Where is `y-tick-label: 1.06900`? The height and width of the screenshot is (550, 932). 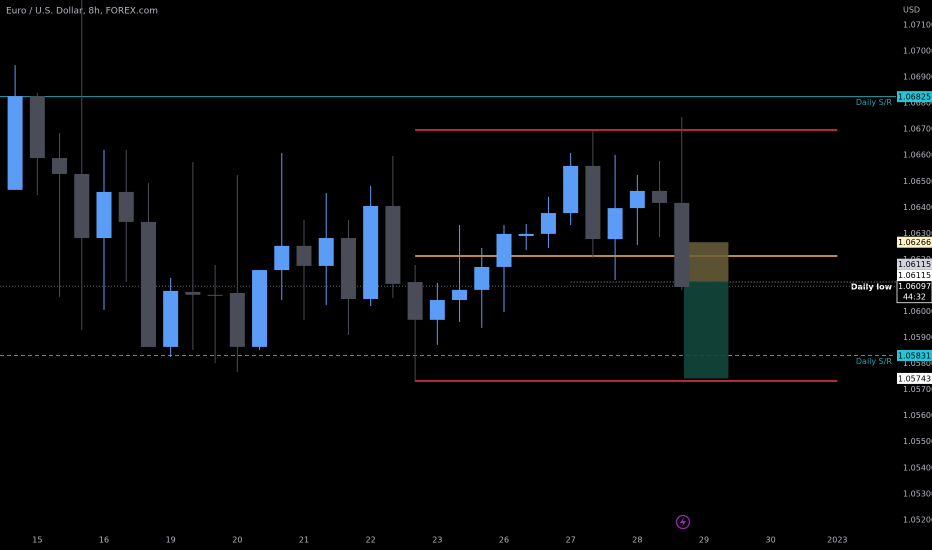 y-tick-label: 1.06900 is located at coordinates (917, 77).